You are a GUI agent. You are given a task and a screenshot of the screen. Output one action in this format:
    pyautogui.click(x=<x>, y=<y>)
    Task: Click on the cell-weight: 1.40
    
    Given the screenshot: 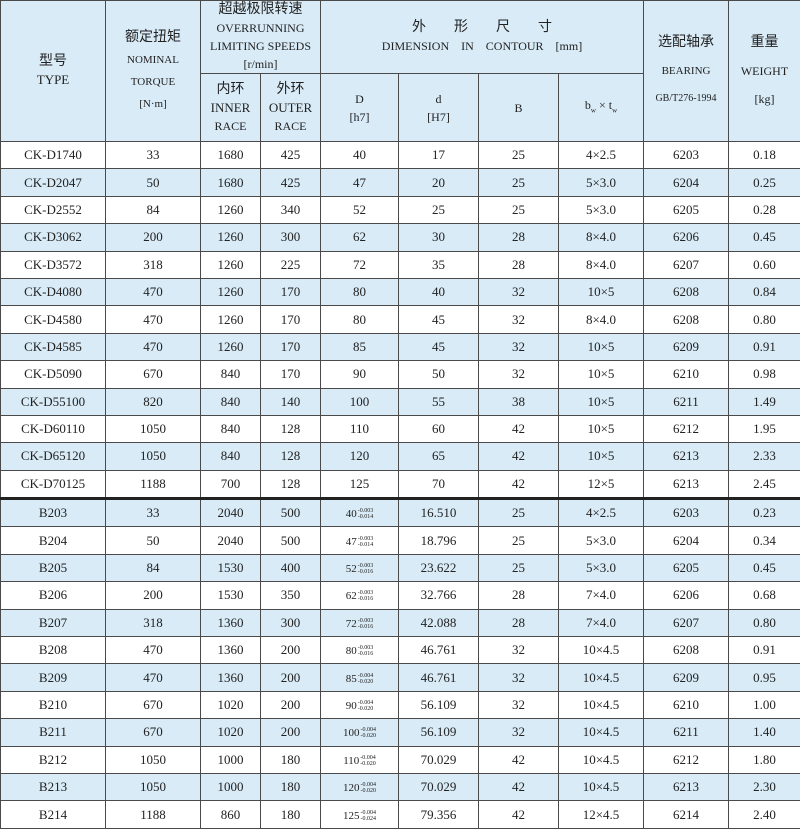 What is the action you would take?
    pyautogui.click(x=764, y=732)
    